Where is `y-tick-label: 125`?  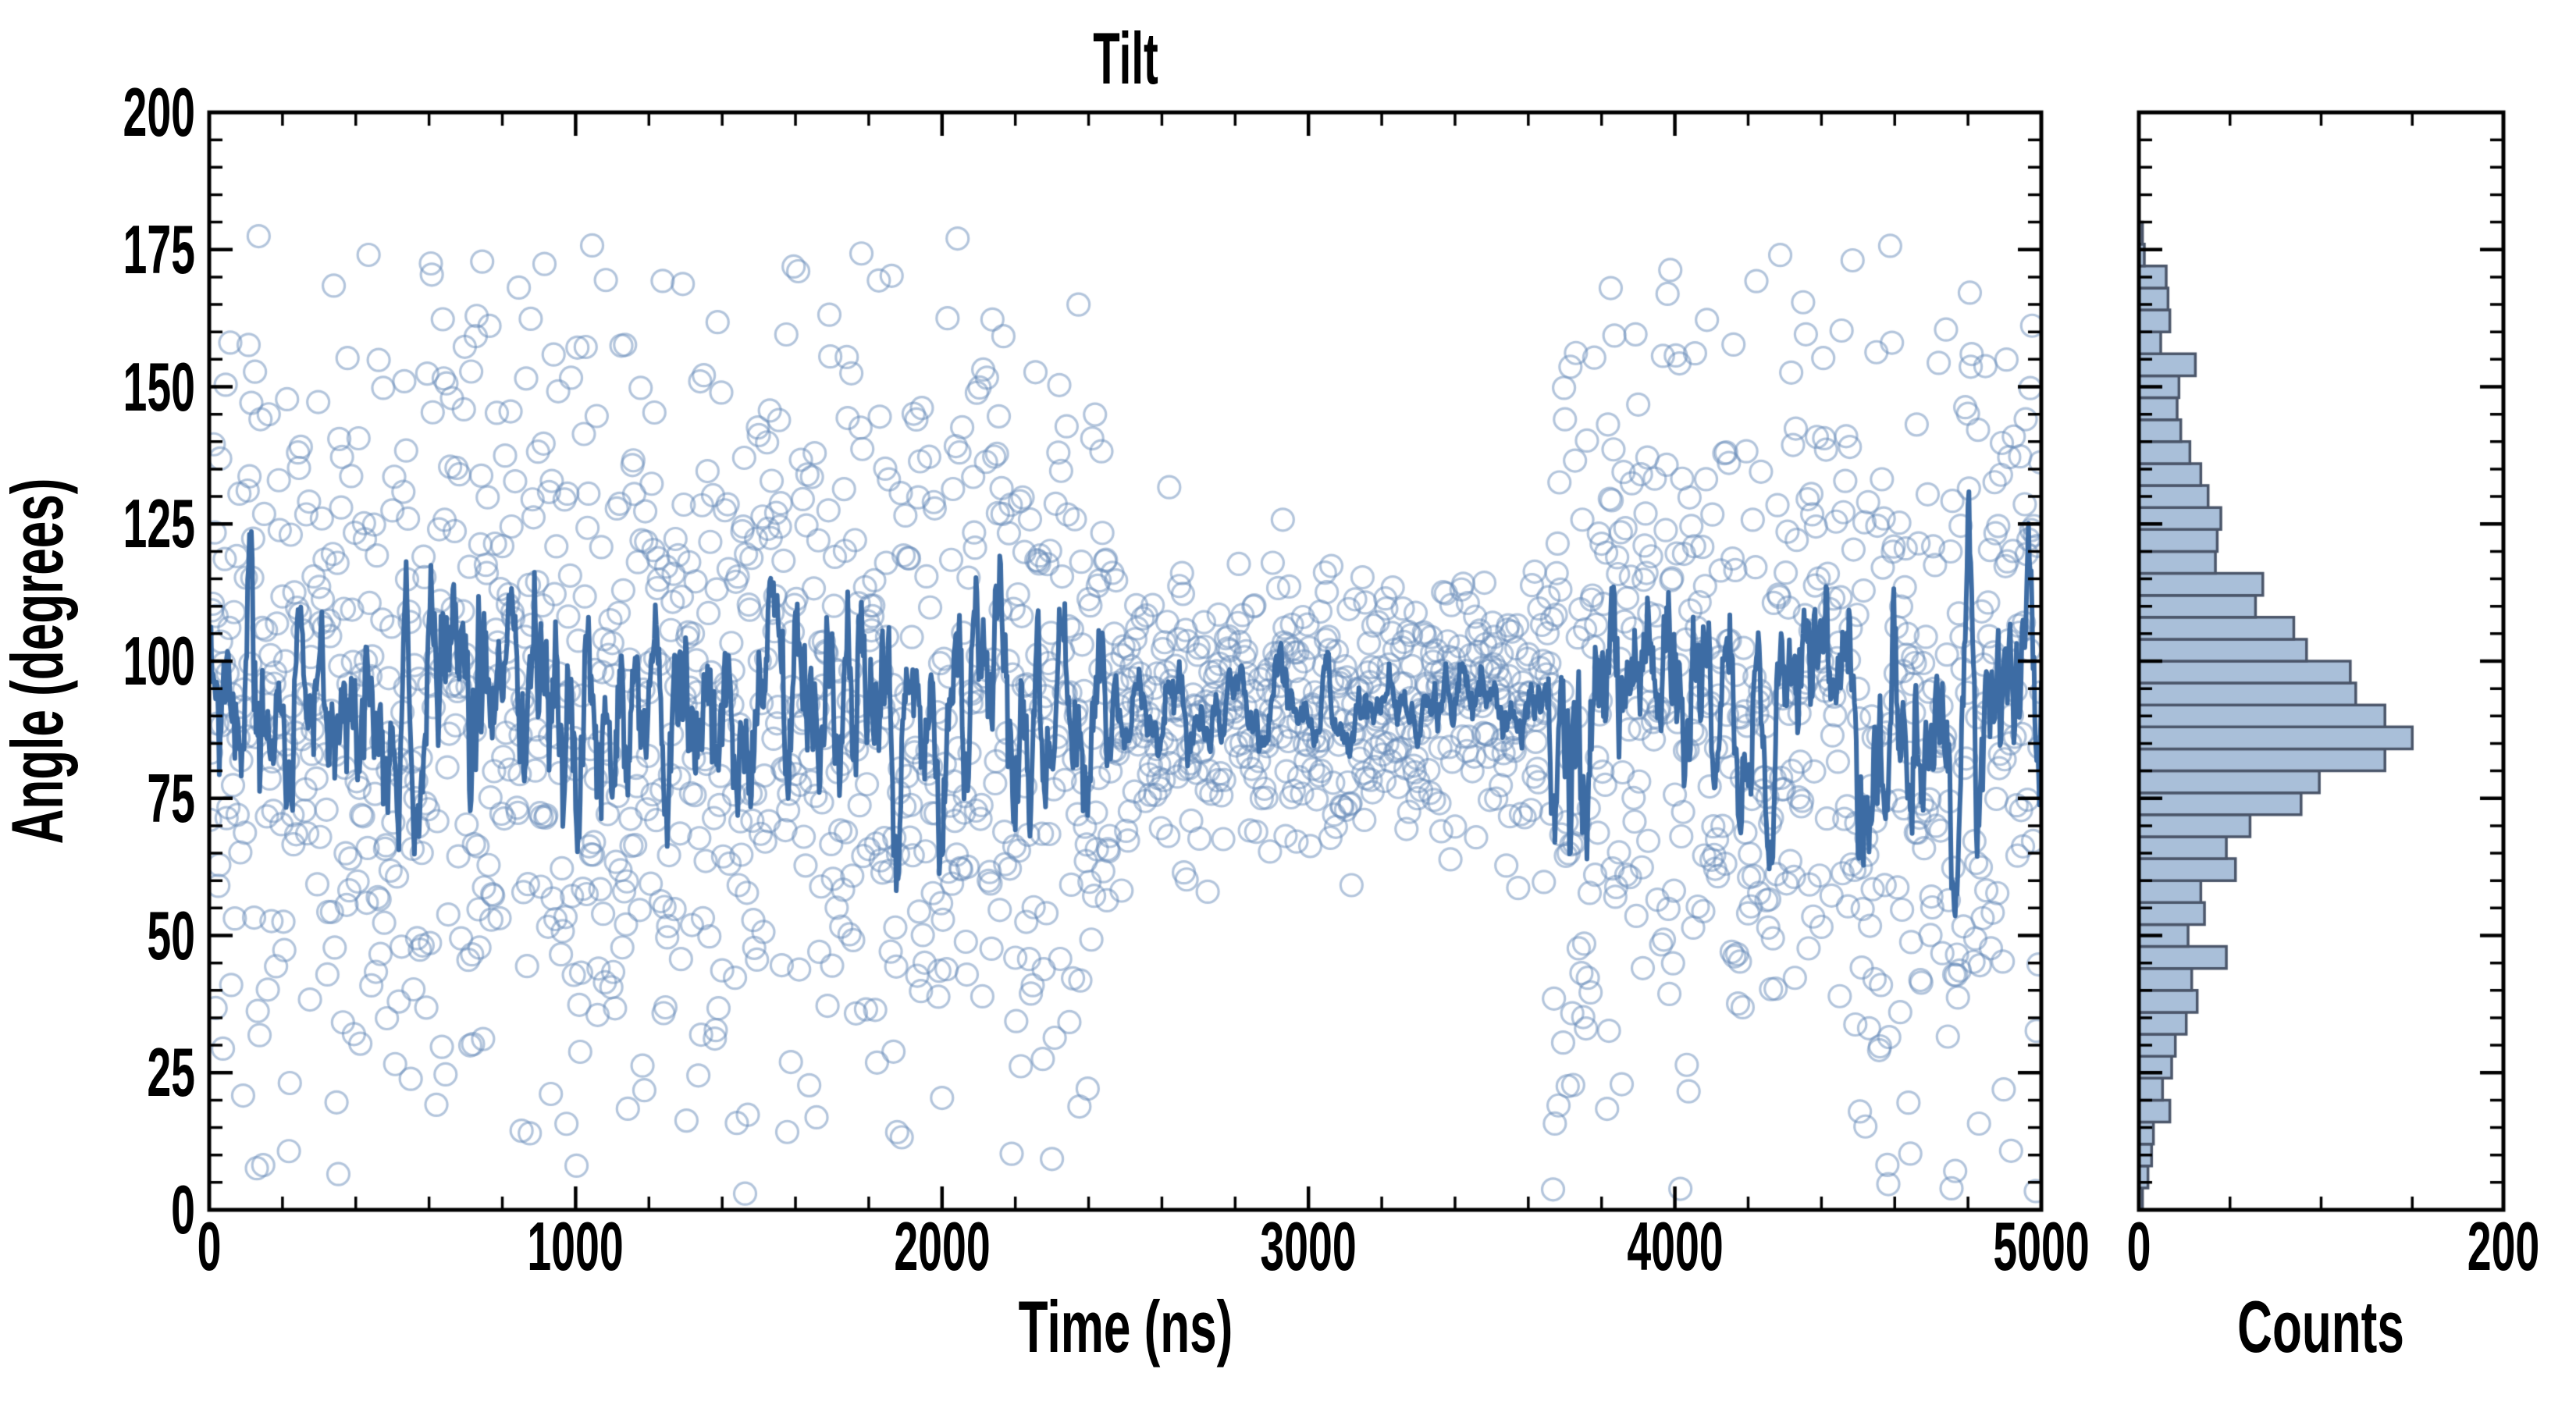
y-tick-label: 125 is located at coordinates (159, 524).